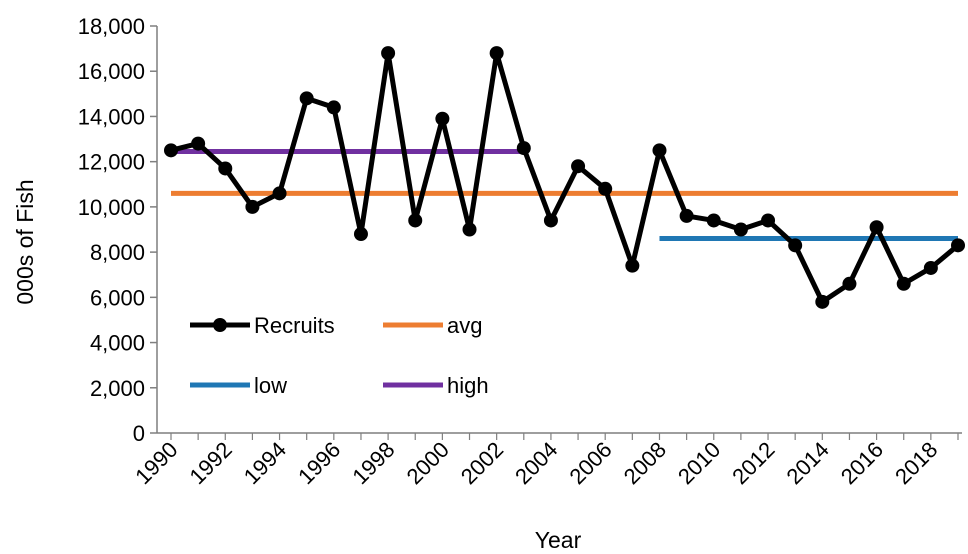 This screenshot has height=554, width=968. I want to click on x-tick-label: 2016, so click(862, 463).